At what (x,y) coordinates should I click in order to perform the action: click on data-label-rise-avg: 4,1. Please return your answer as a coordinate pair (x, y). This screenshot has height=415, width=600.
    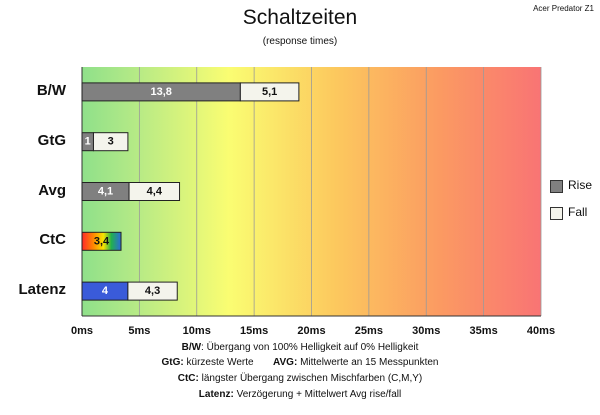
    Looking at the image, I should click on (105, 192).